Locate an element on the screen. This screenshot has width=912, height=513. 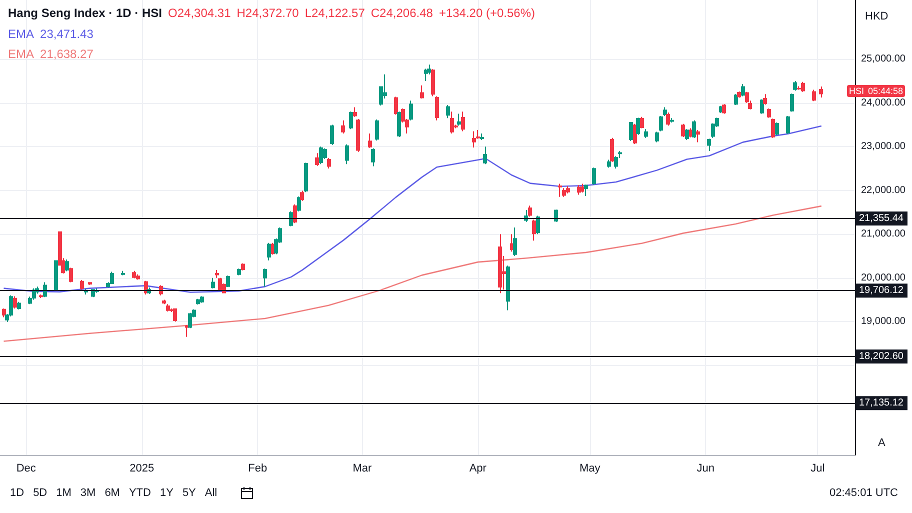
annotation: HSI is located at coordinates (856, 91).